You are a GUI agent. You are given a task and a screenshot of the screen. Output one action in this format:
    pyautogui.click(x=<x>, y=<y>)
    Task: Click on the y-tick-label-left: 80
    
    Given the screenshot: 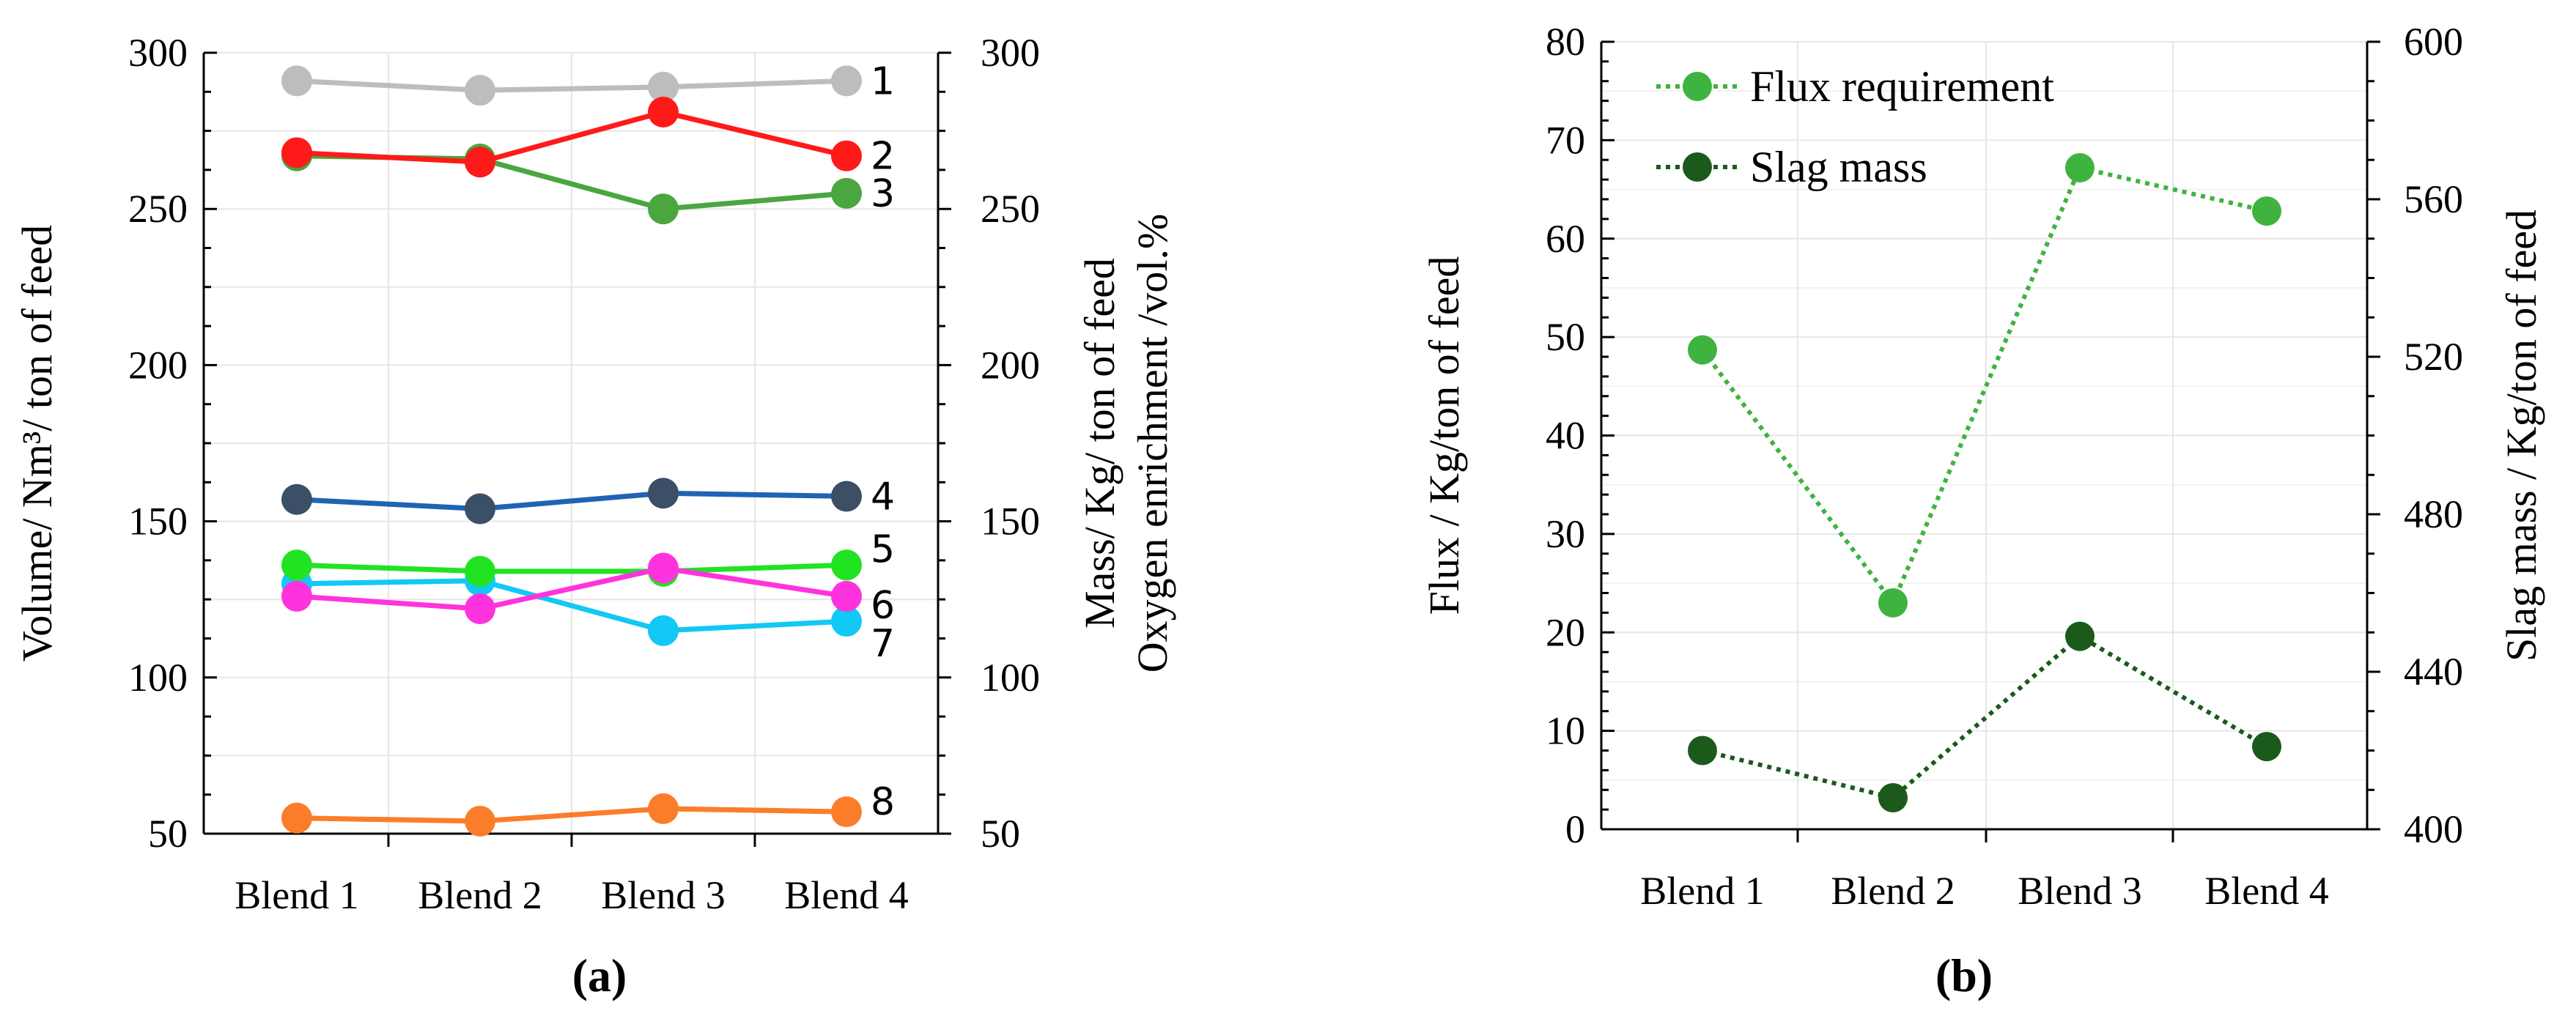 What is the action you would take?
    pyautogui.click(x=1566, y=42)
    